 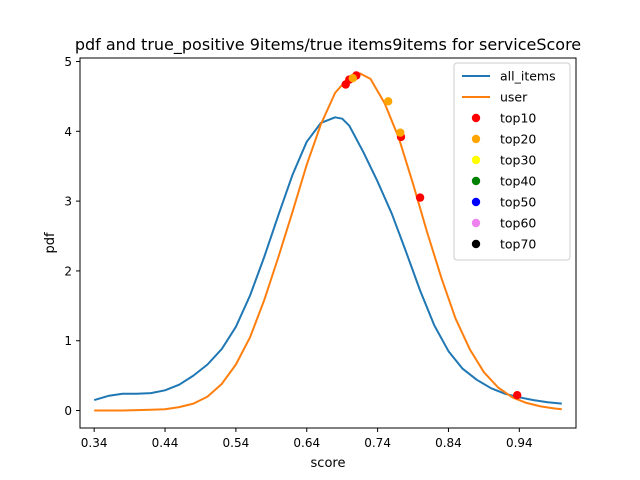 I want to click on legend-swatch-top50, so click(x=476, y=202).